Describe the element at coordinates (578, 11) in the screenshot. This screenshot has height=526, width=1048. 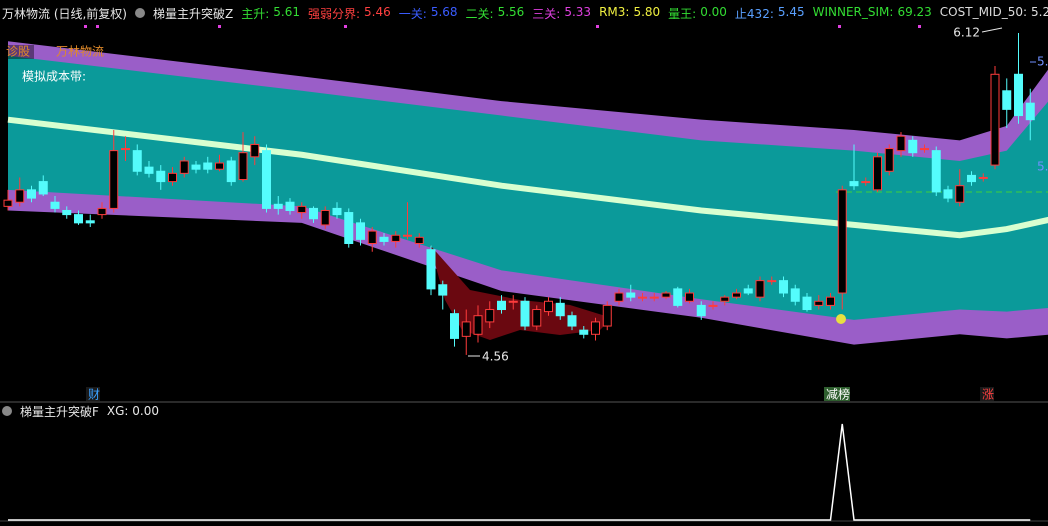
I see `item-value: 5.33` at that location.